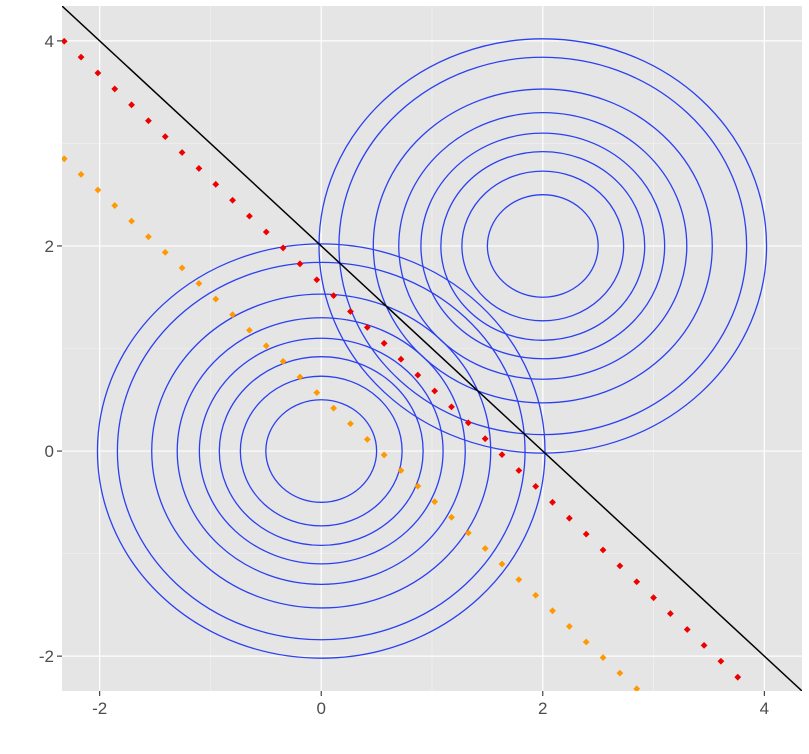  I want to click on x-tick-label: -2, so click(99, 708).